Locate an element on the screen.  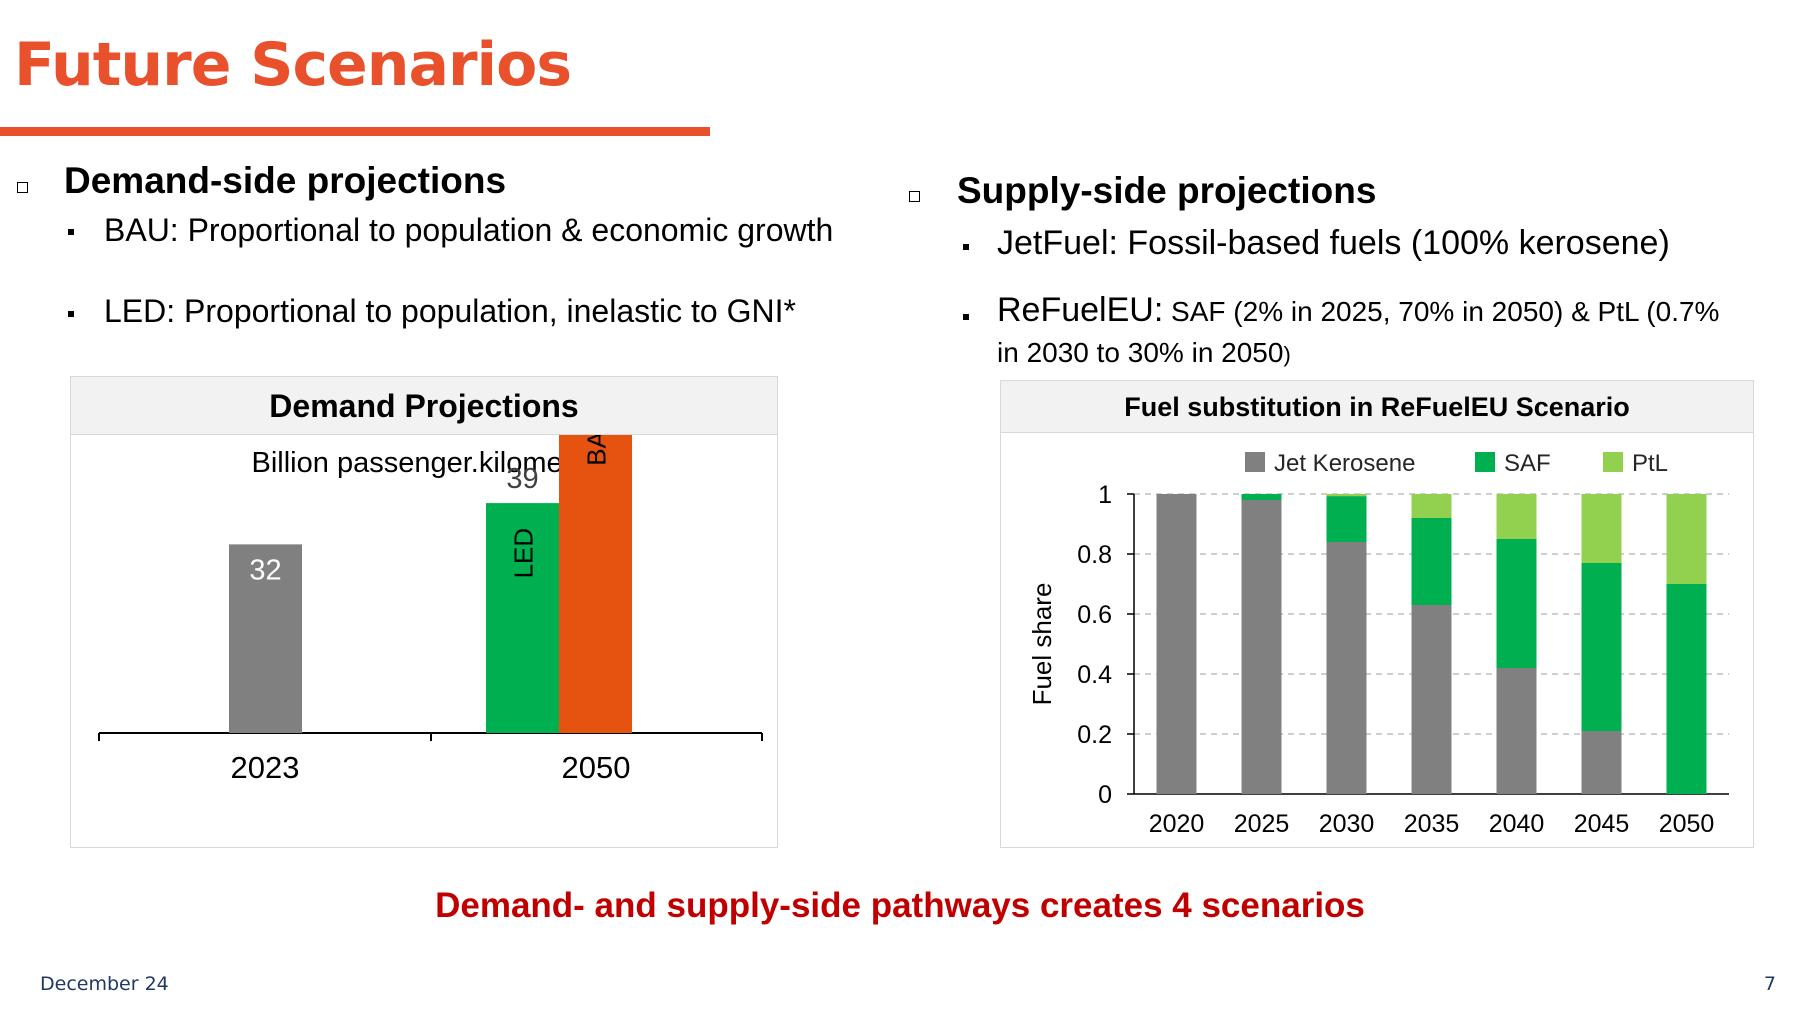
x-tick-label-2030: 2030 is located at coordinates (1347, 824).